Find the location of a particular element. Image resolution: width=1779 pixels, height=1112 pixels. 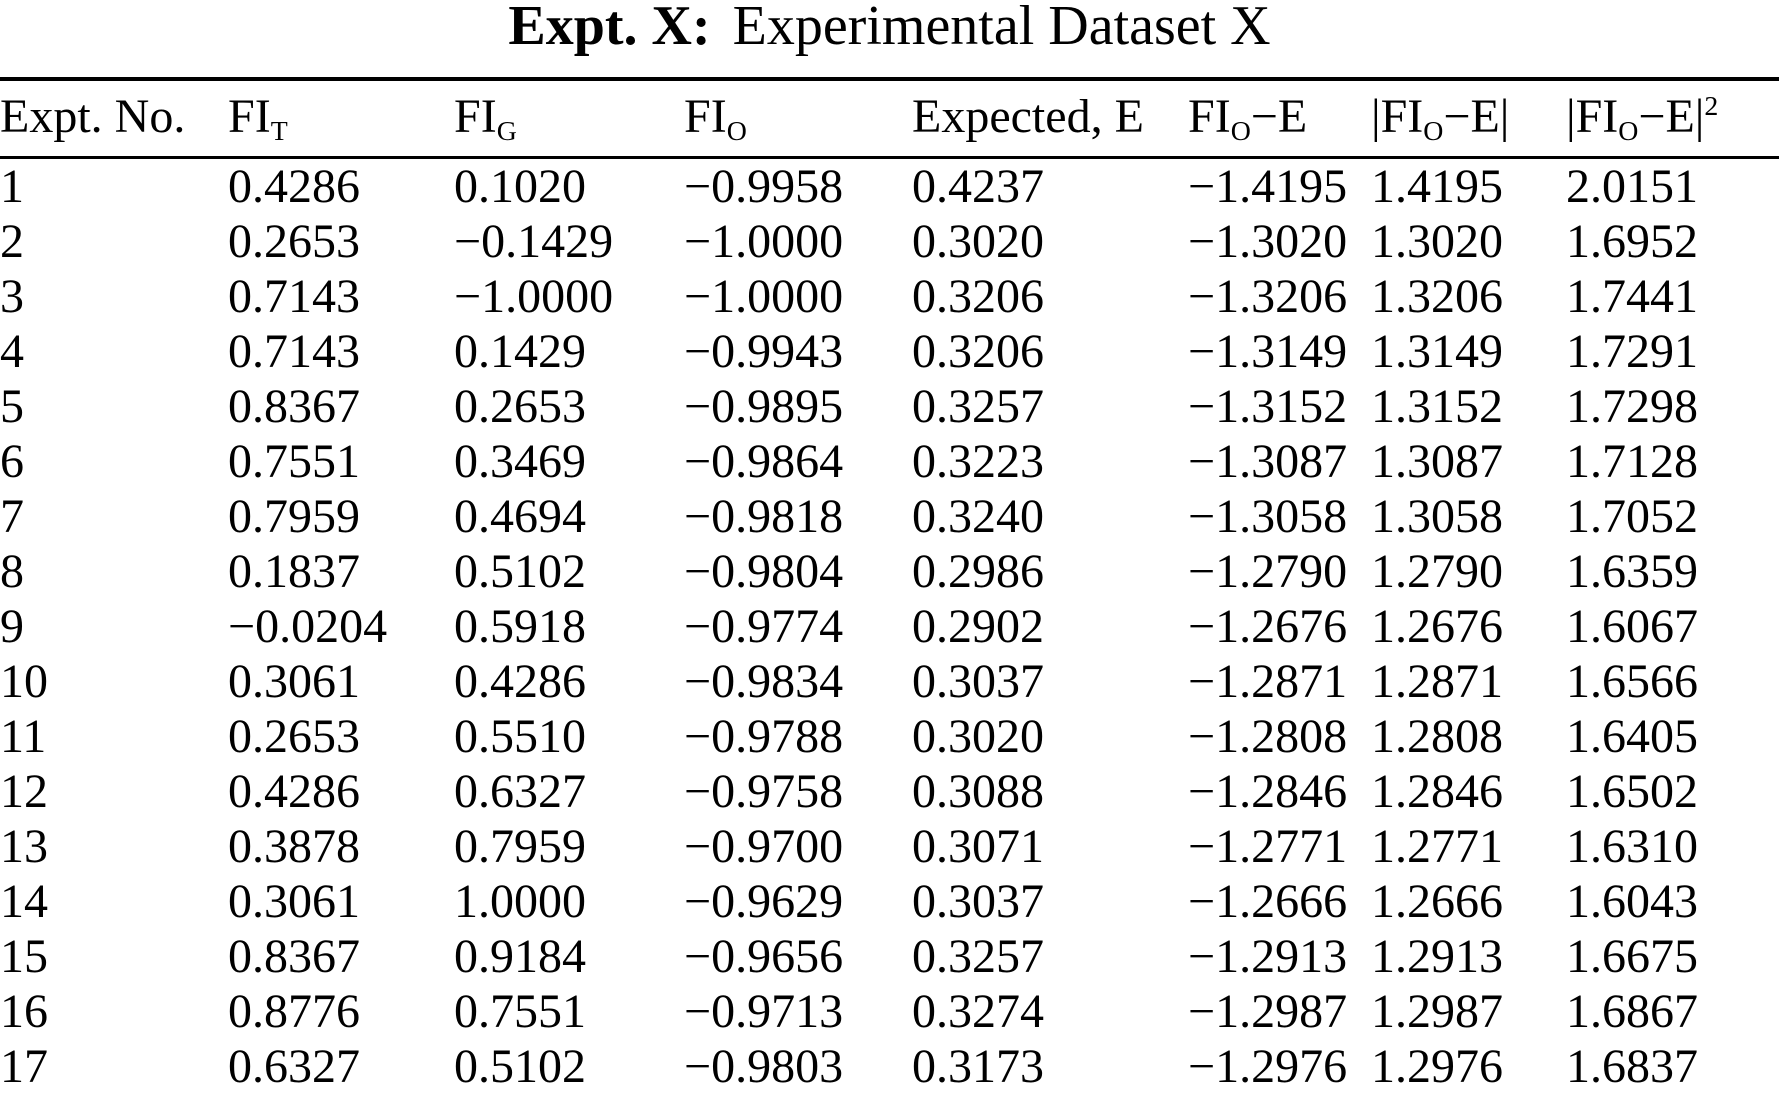

cell-abs-fio-minus-e: 1.2913 is located at coordinates (1437, 956).